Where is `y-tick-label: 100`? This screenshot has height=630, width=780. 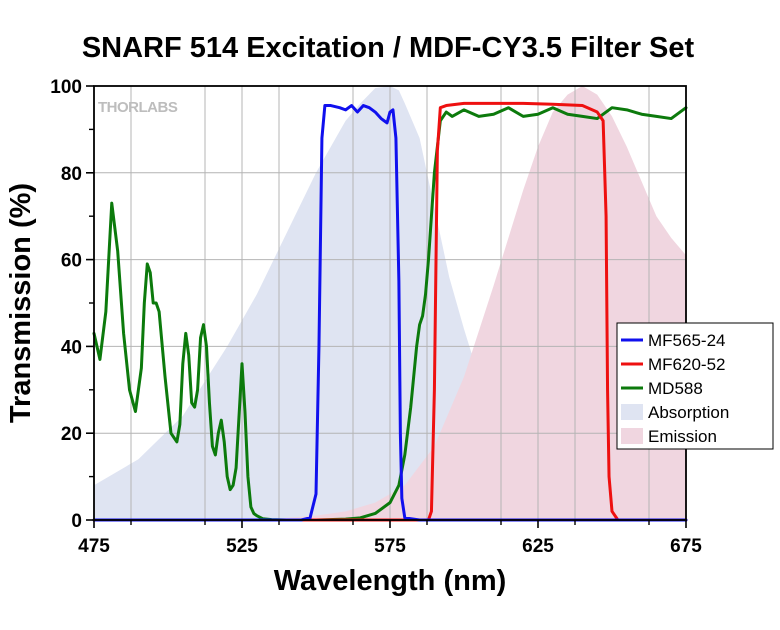 y-tick-label: 100 is located at coordinates (66, 87).